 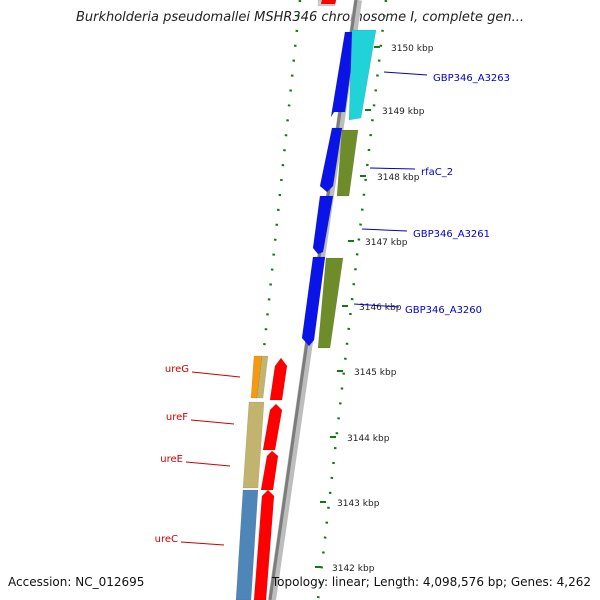 I want to click on scale-tick-label: 3146 kbp, so click(x=380, y=308).